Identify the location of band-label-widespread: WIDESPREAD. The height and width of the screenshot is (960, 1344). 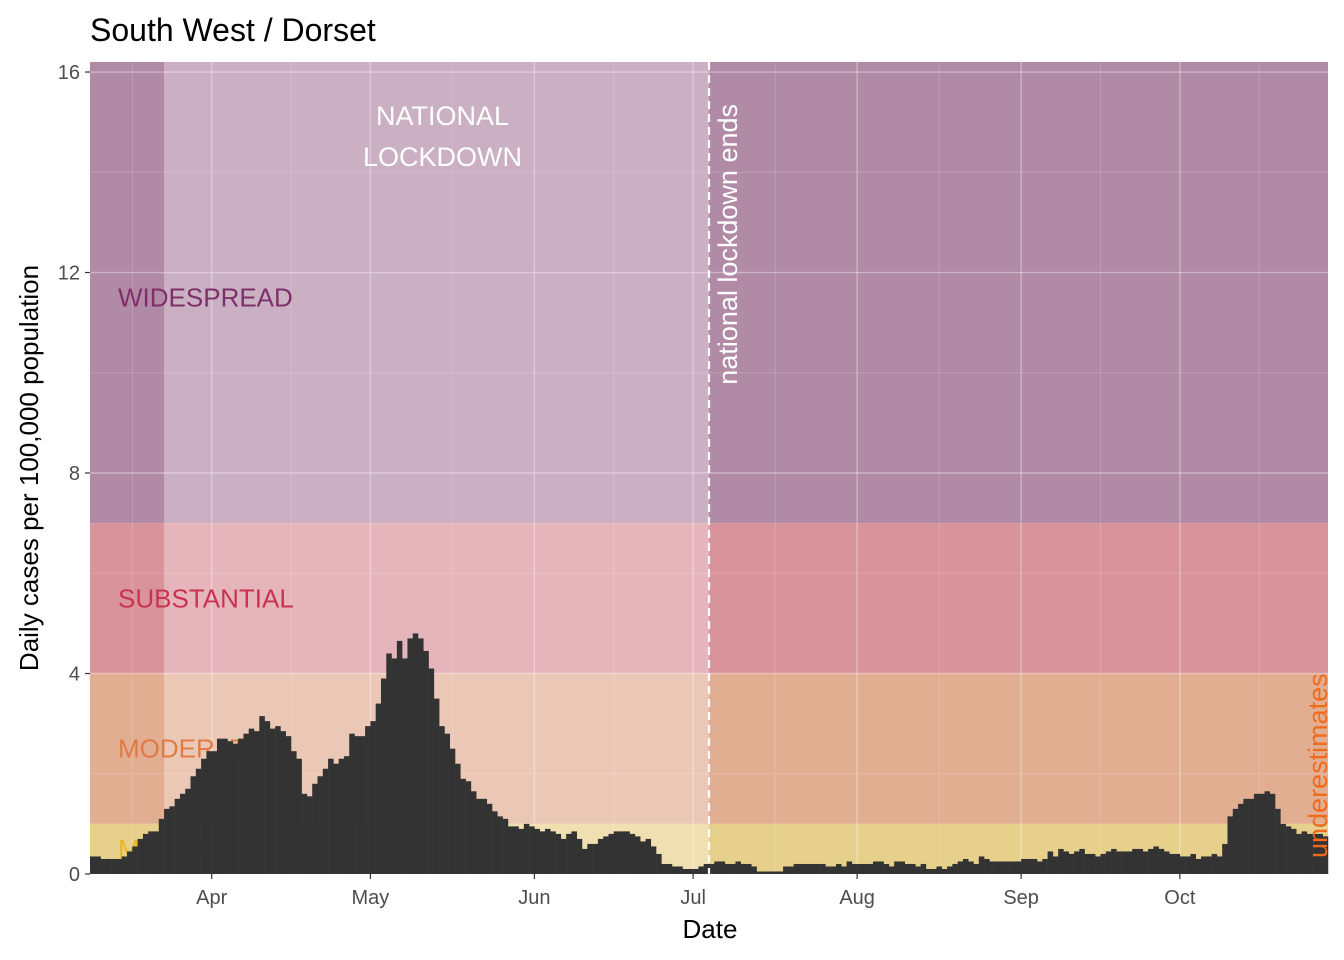
(205, 298).